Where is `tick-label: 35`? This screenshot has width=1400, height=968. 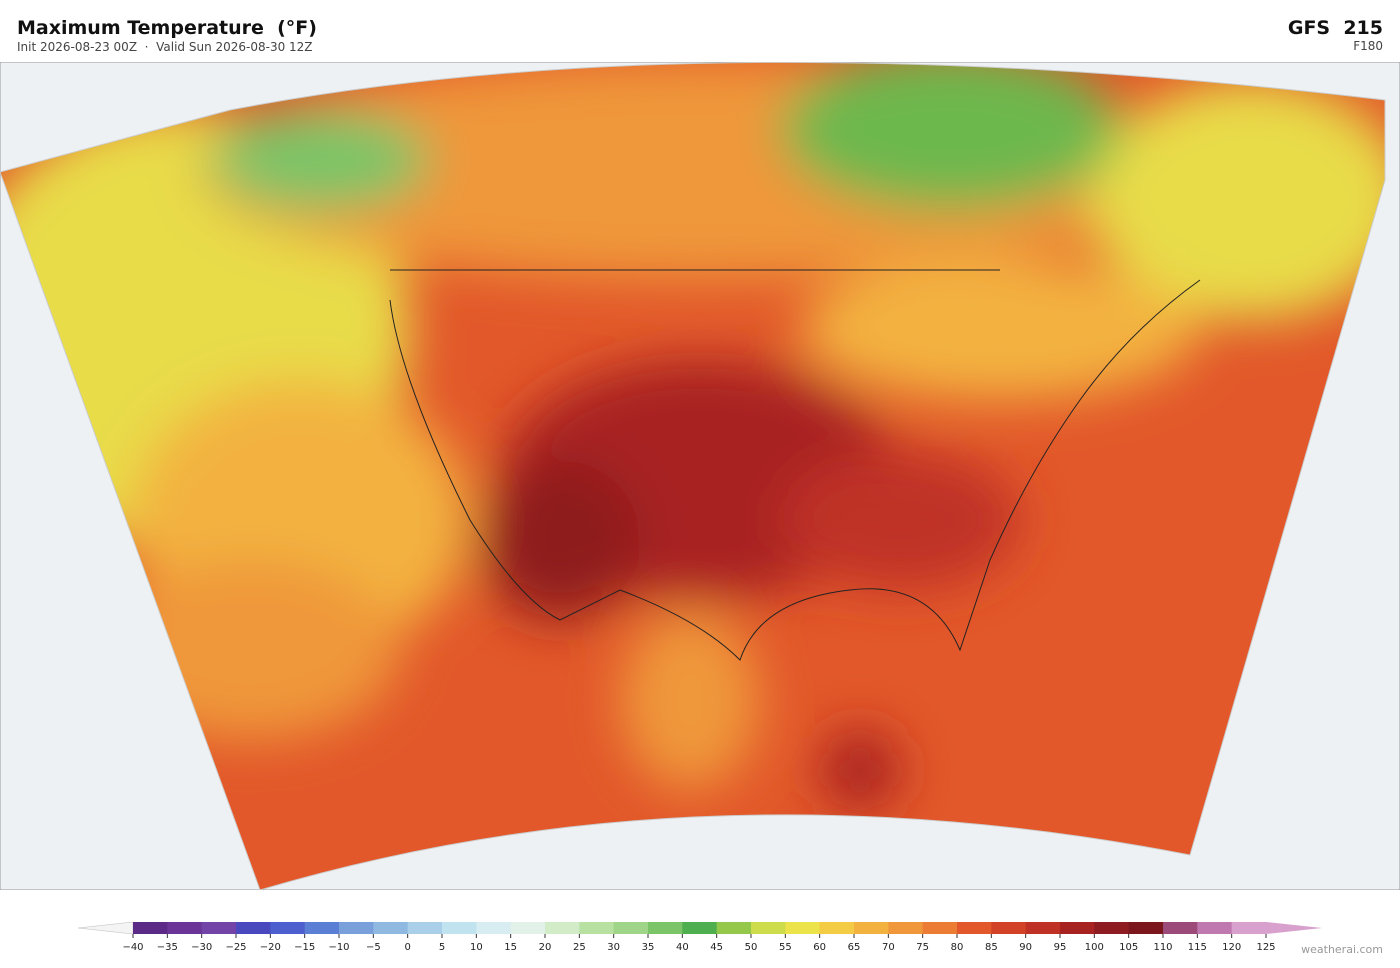 tick-label: 35 is located at coordinates (648, 947).